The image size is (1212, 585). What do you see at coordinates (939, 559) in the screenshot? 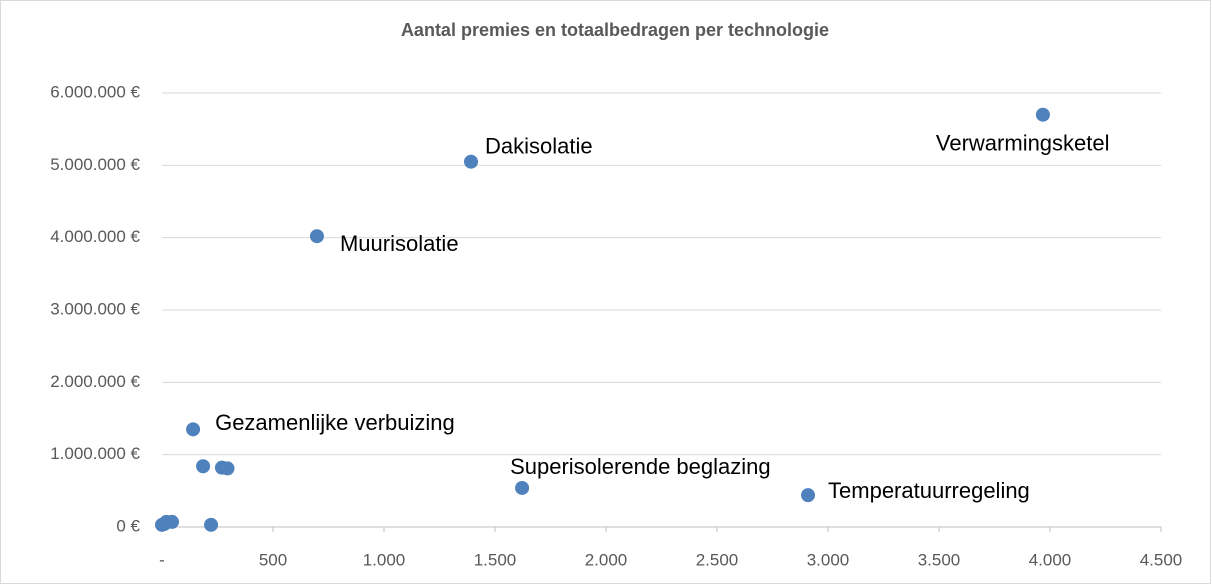
I see `x-tick-label: 3.500` at bounding box center [939, 559].